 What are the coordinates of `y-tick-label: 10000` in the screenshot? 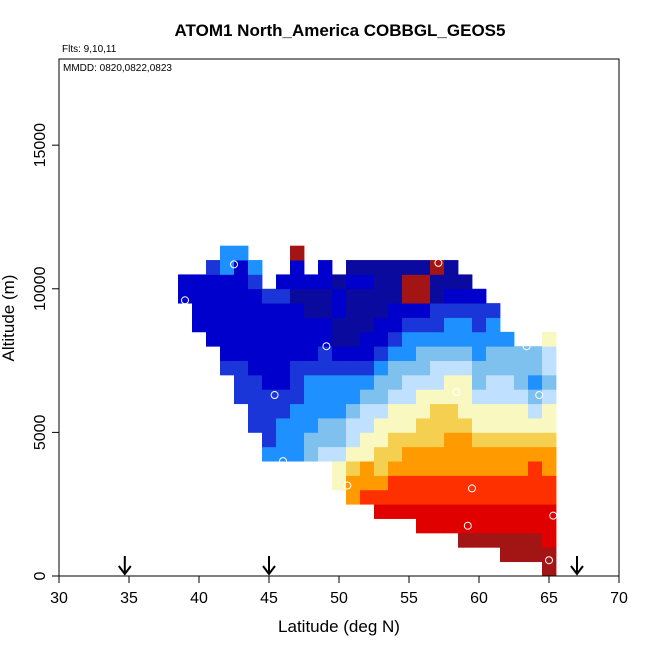 It's located at (40, 288).